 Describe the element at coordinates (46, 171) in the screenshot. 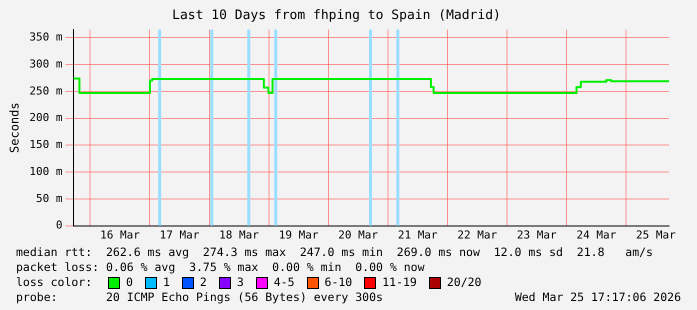

I see `y-tick-label: 100 m` at that location.